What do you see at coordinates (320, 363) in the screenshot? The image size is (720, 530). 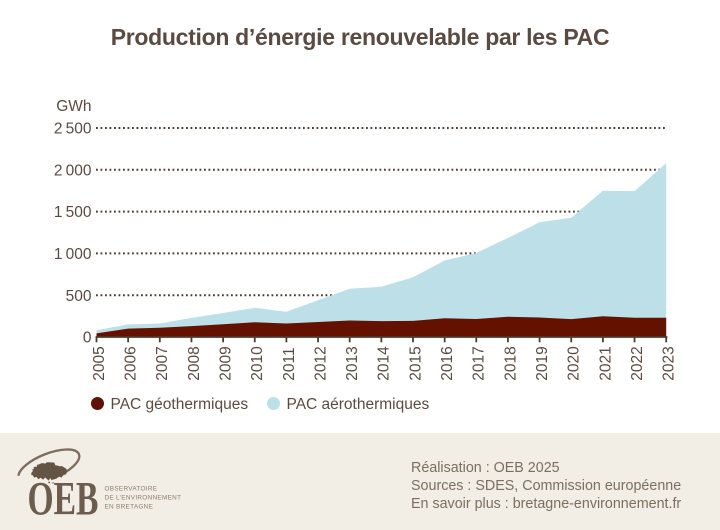 I see `svg-text: 2012` at bounding box center [320, 363].